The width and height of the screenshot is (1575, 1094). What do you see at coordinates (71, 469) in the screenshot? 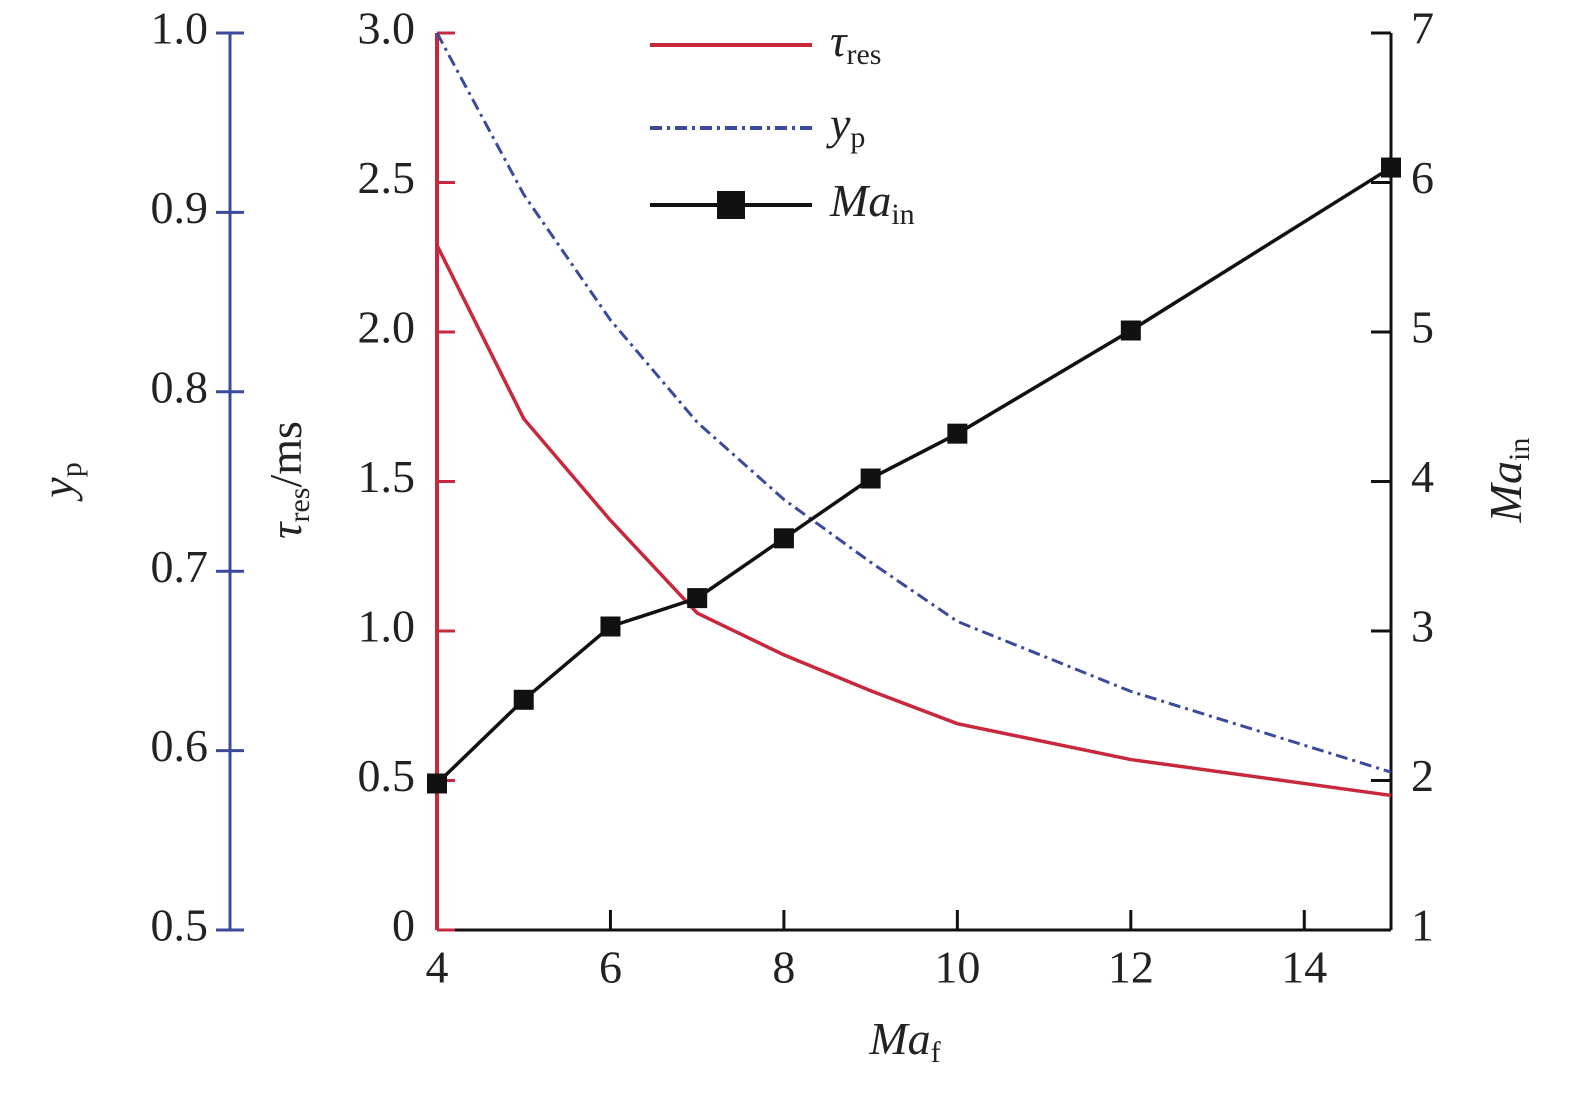
I see `y3-axis-title-sub: p` at bounding box center [71, 469].